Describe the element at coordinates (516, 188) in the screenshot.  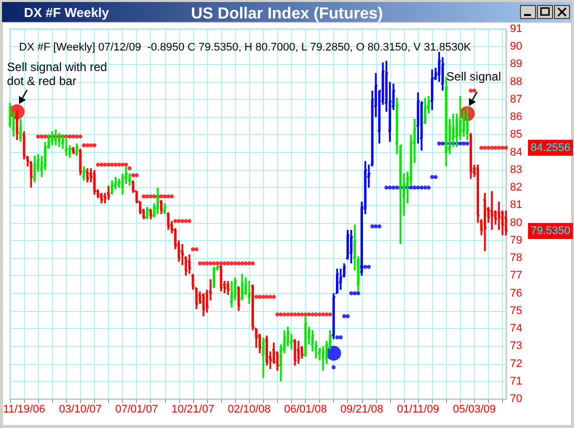
I see `y-tick-label: 82` at that location.